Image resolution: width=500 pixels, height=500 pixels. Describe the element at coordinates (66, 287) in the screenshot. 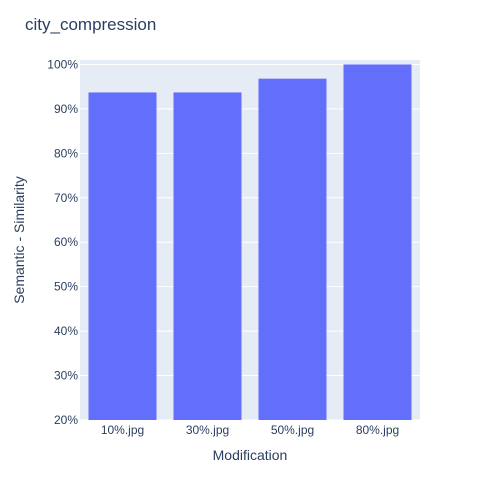

I see `y-tick-label: 50%` at that location.